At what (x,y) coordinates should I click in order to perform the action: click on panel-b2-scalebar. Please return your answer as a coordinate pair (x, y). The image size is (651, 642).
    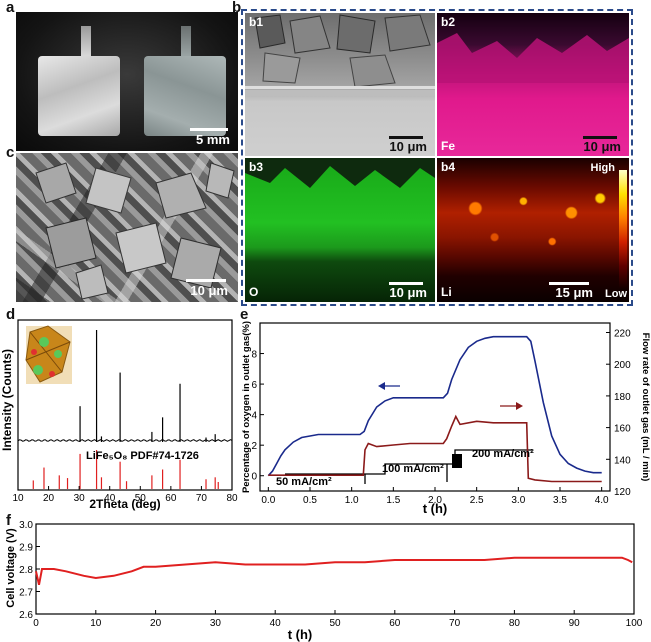
    Looking at the image, I should click on (600, 137).